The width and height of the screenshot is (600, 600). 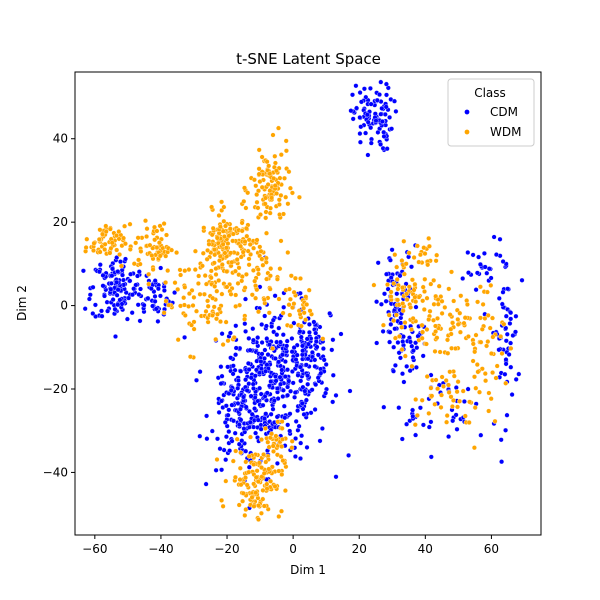 I want to click on x-tick-label: 40, so click(x=425, y=549).